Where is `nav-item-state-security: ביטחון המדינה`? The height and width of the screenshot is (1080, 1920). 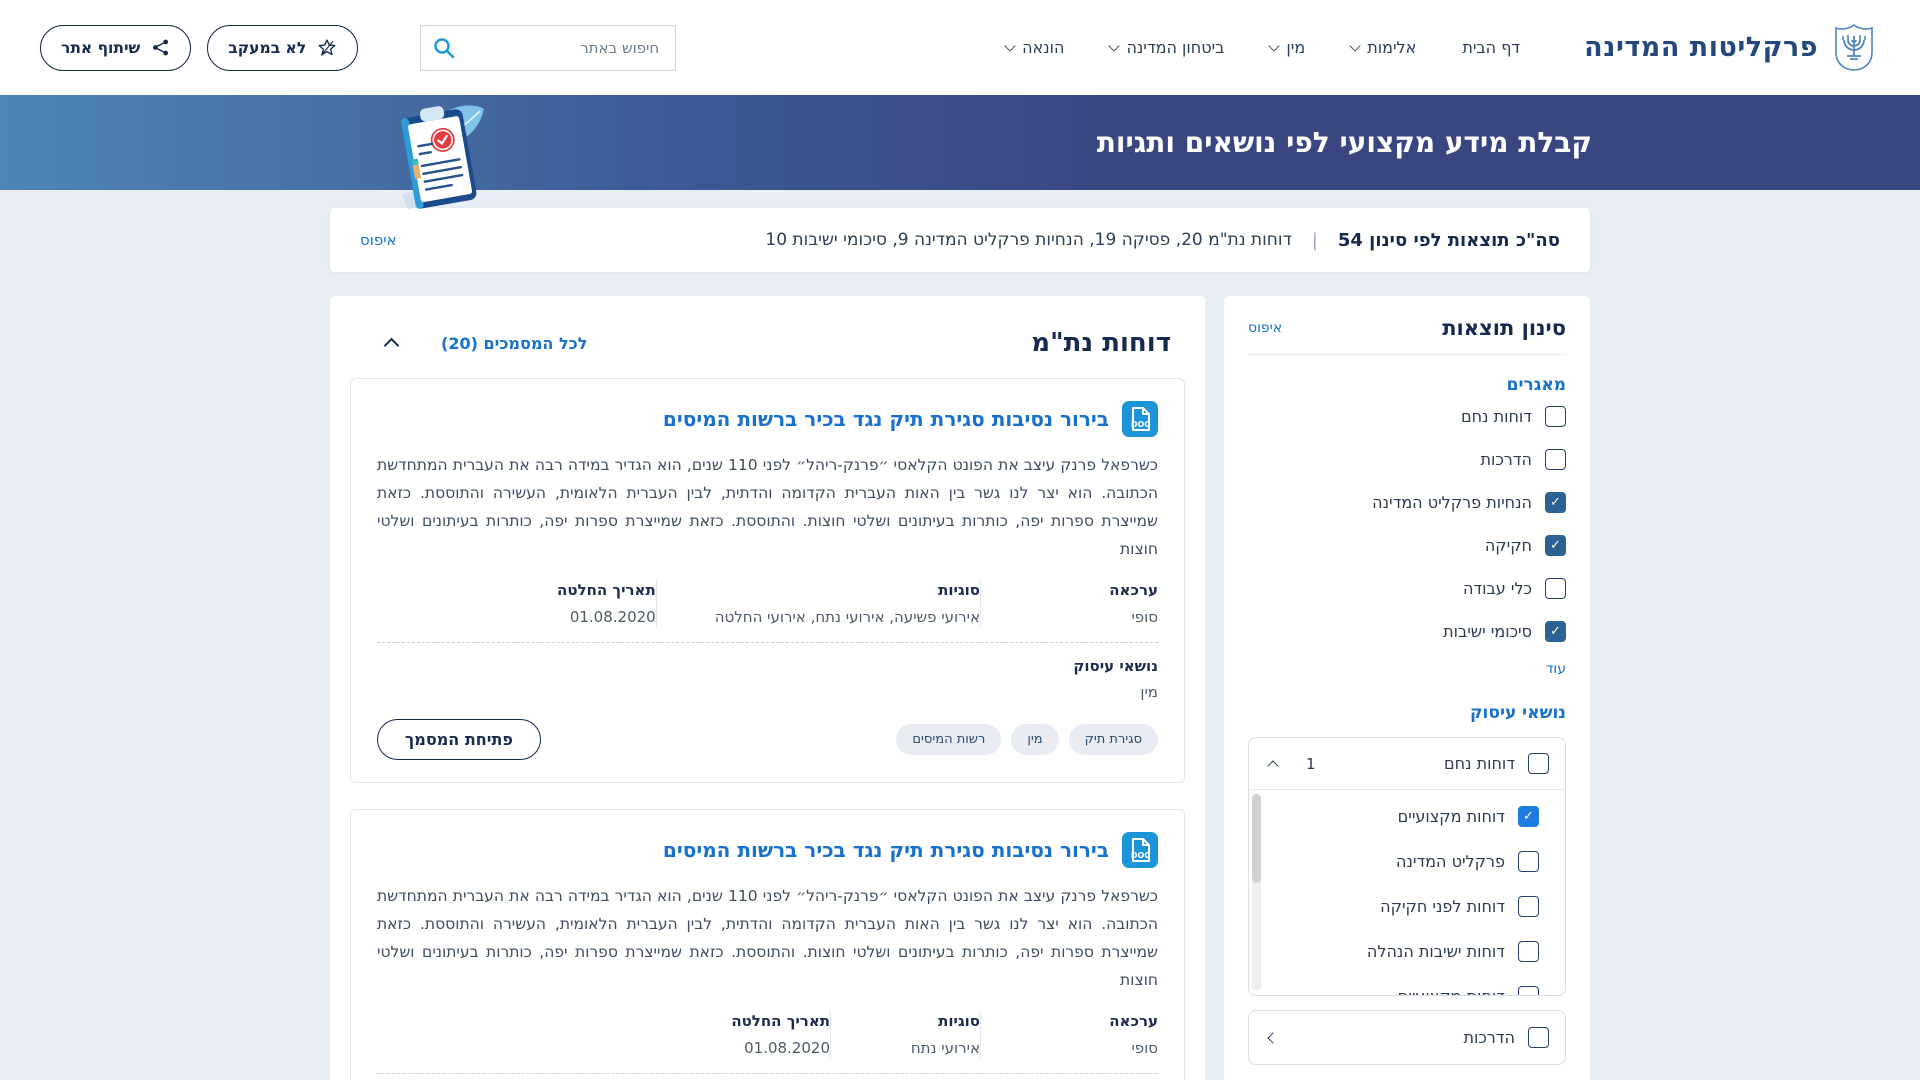
nav-item-state-security: ביטחון המדינה is located at coordinates (1166, 47).